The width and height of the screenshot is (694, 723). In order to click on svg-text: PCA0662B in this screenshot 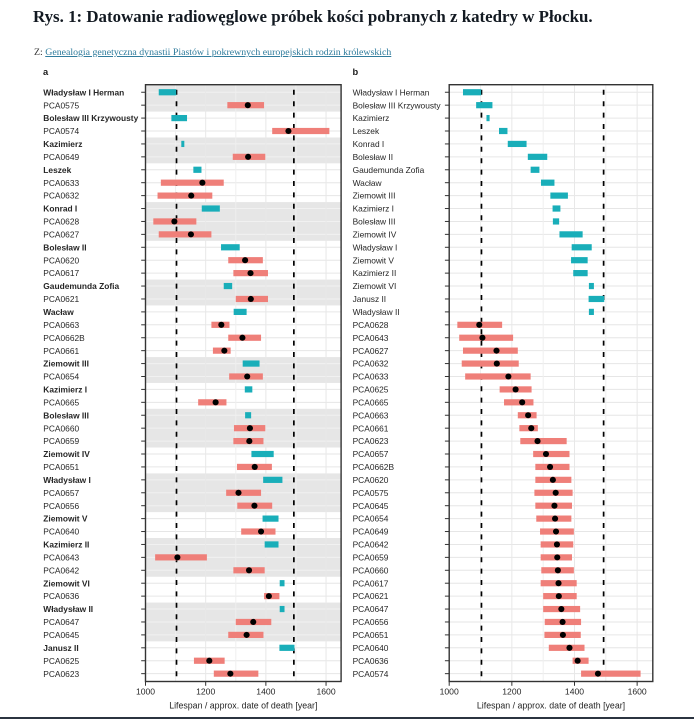, I will do `click(64, 338)`.